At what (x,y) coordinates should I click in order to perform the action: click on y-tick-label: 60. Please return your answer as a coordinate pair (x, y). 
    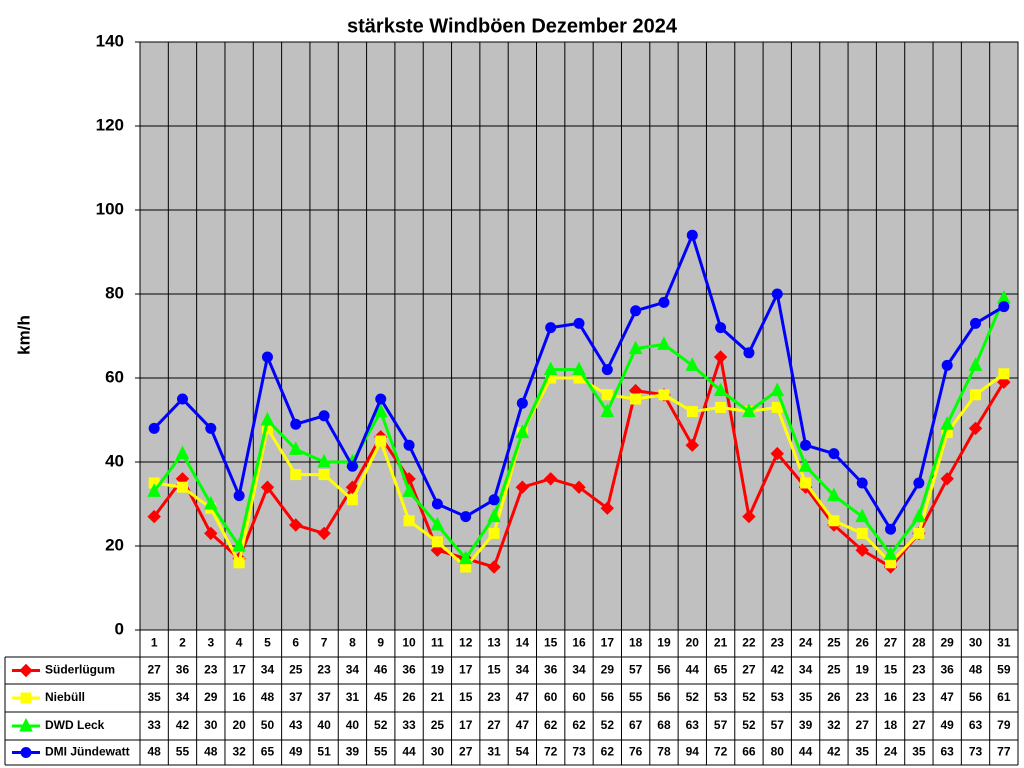
    Looking at the image, I should click on (114, 376).